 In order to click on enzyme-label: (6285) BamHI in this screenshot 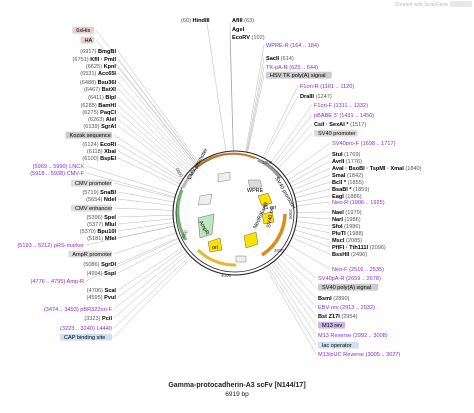, I will do `click(99, 106)`.